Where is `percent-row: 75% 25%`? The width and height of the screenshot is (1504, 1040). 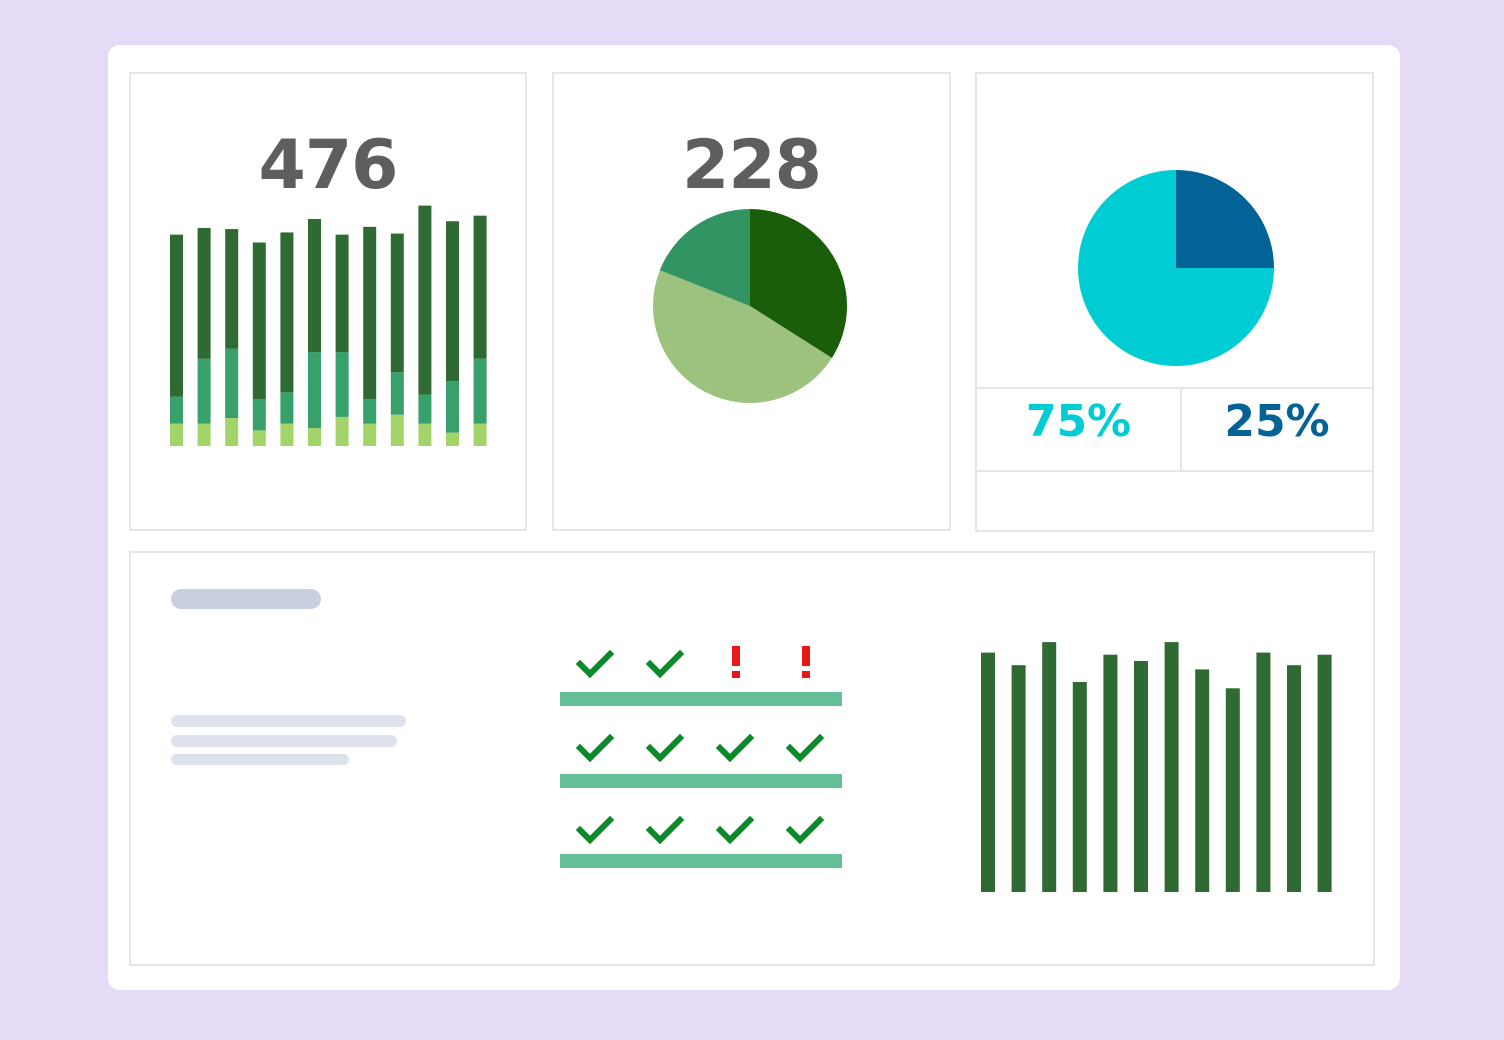 percent-row: 75% 25% is located at coordinates (1174, 429).